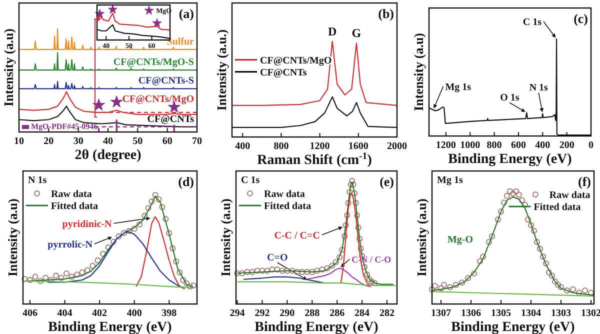 Image resolution: width=600 pixels, height=334 pixels. What do you see at coordinates (262, 313) in the screenshot?
I see `x-tick-label: 292` at bounding box center [262, 313].